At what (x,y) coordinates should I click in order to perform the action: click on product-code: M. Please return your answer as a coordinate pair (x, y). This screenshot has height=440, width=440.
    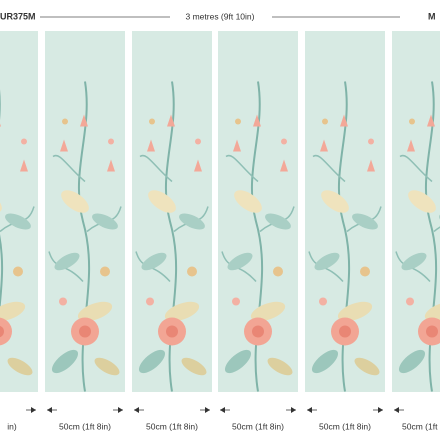
    Looking at the image, I should click on (432, 16).